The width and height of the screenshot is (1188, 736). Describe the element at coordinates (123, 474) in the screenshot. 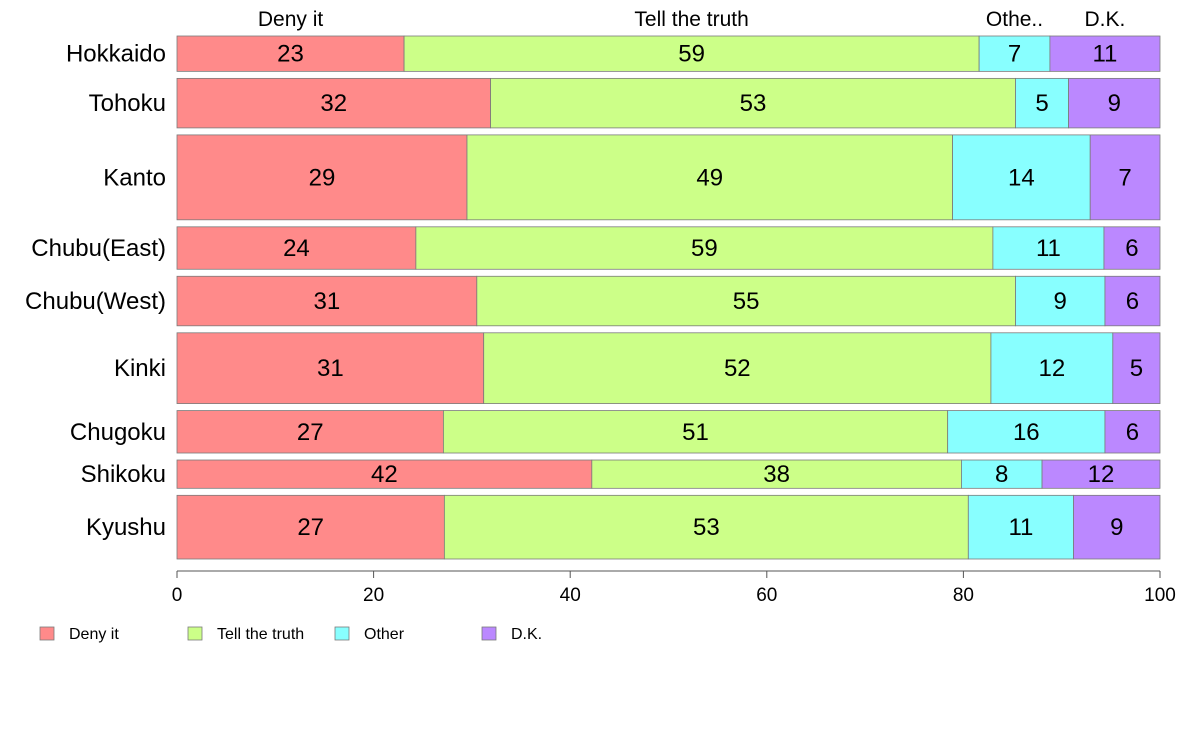

I see `category-label: Shikoku` at that location.